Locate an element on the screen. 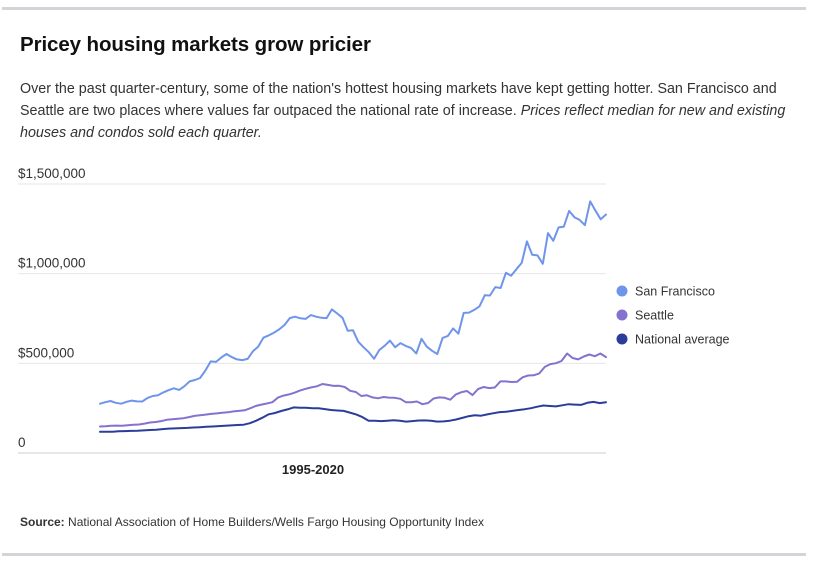 This screenshot has height=565, width=817. top-rule is located at coordinates (404, 8).